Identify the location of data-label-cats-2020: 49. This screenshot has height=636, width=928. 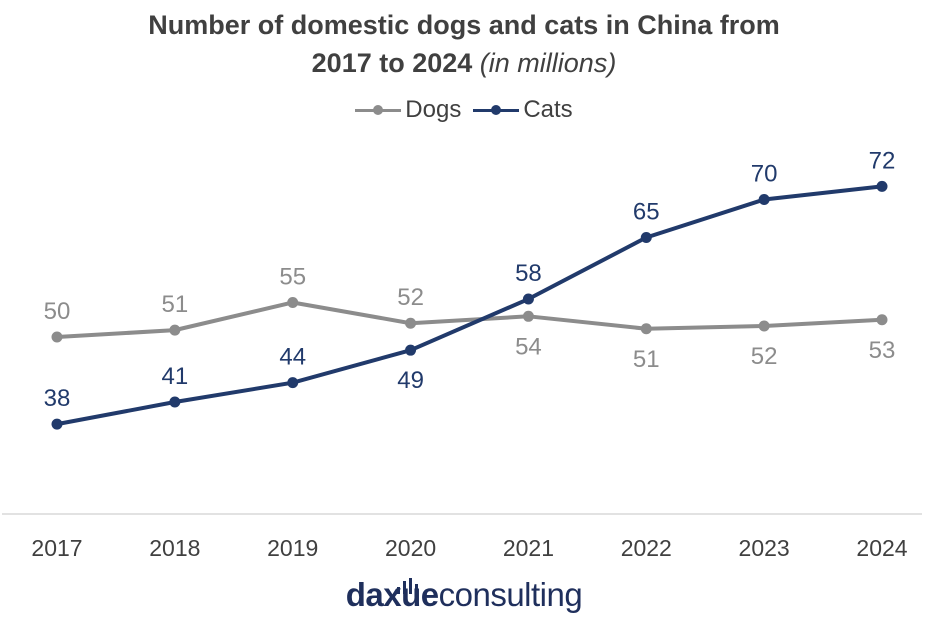
(410, 380).